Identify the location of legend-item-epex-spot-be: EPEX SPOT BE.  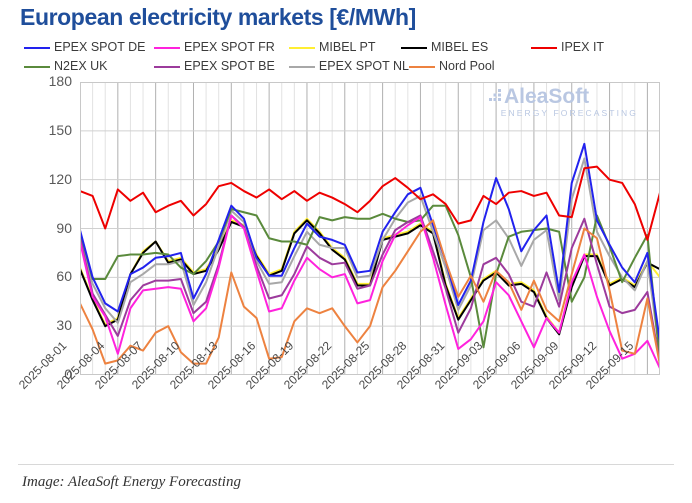
(221, 66).